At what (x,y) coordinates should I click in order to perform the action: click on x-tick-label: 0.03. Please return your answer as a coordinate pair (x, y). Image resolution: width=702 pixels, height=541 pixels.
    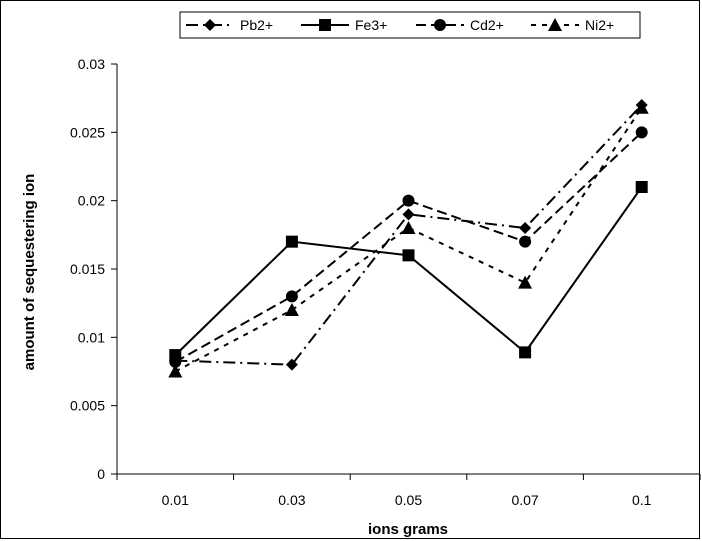
    Looking at the image, I should click on (291, 500).